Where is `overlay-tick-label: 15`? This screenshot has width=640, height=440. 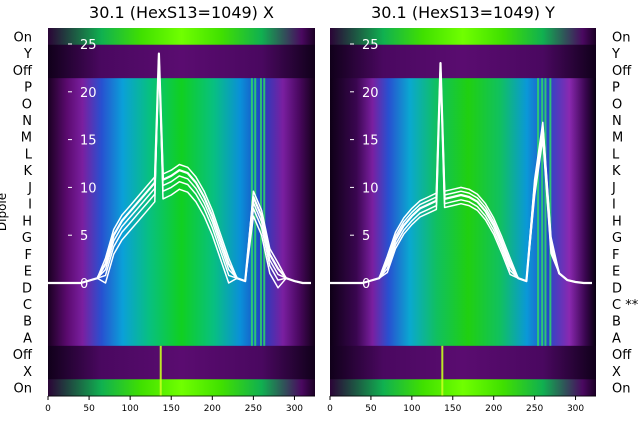 overlay-tick-label: 15 is located at coordinates (88, 141).